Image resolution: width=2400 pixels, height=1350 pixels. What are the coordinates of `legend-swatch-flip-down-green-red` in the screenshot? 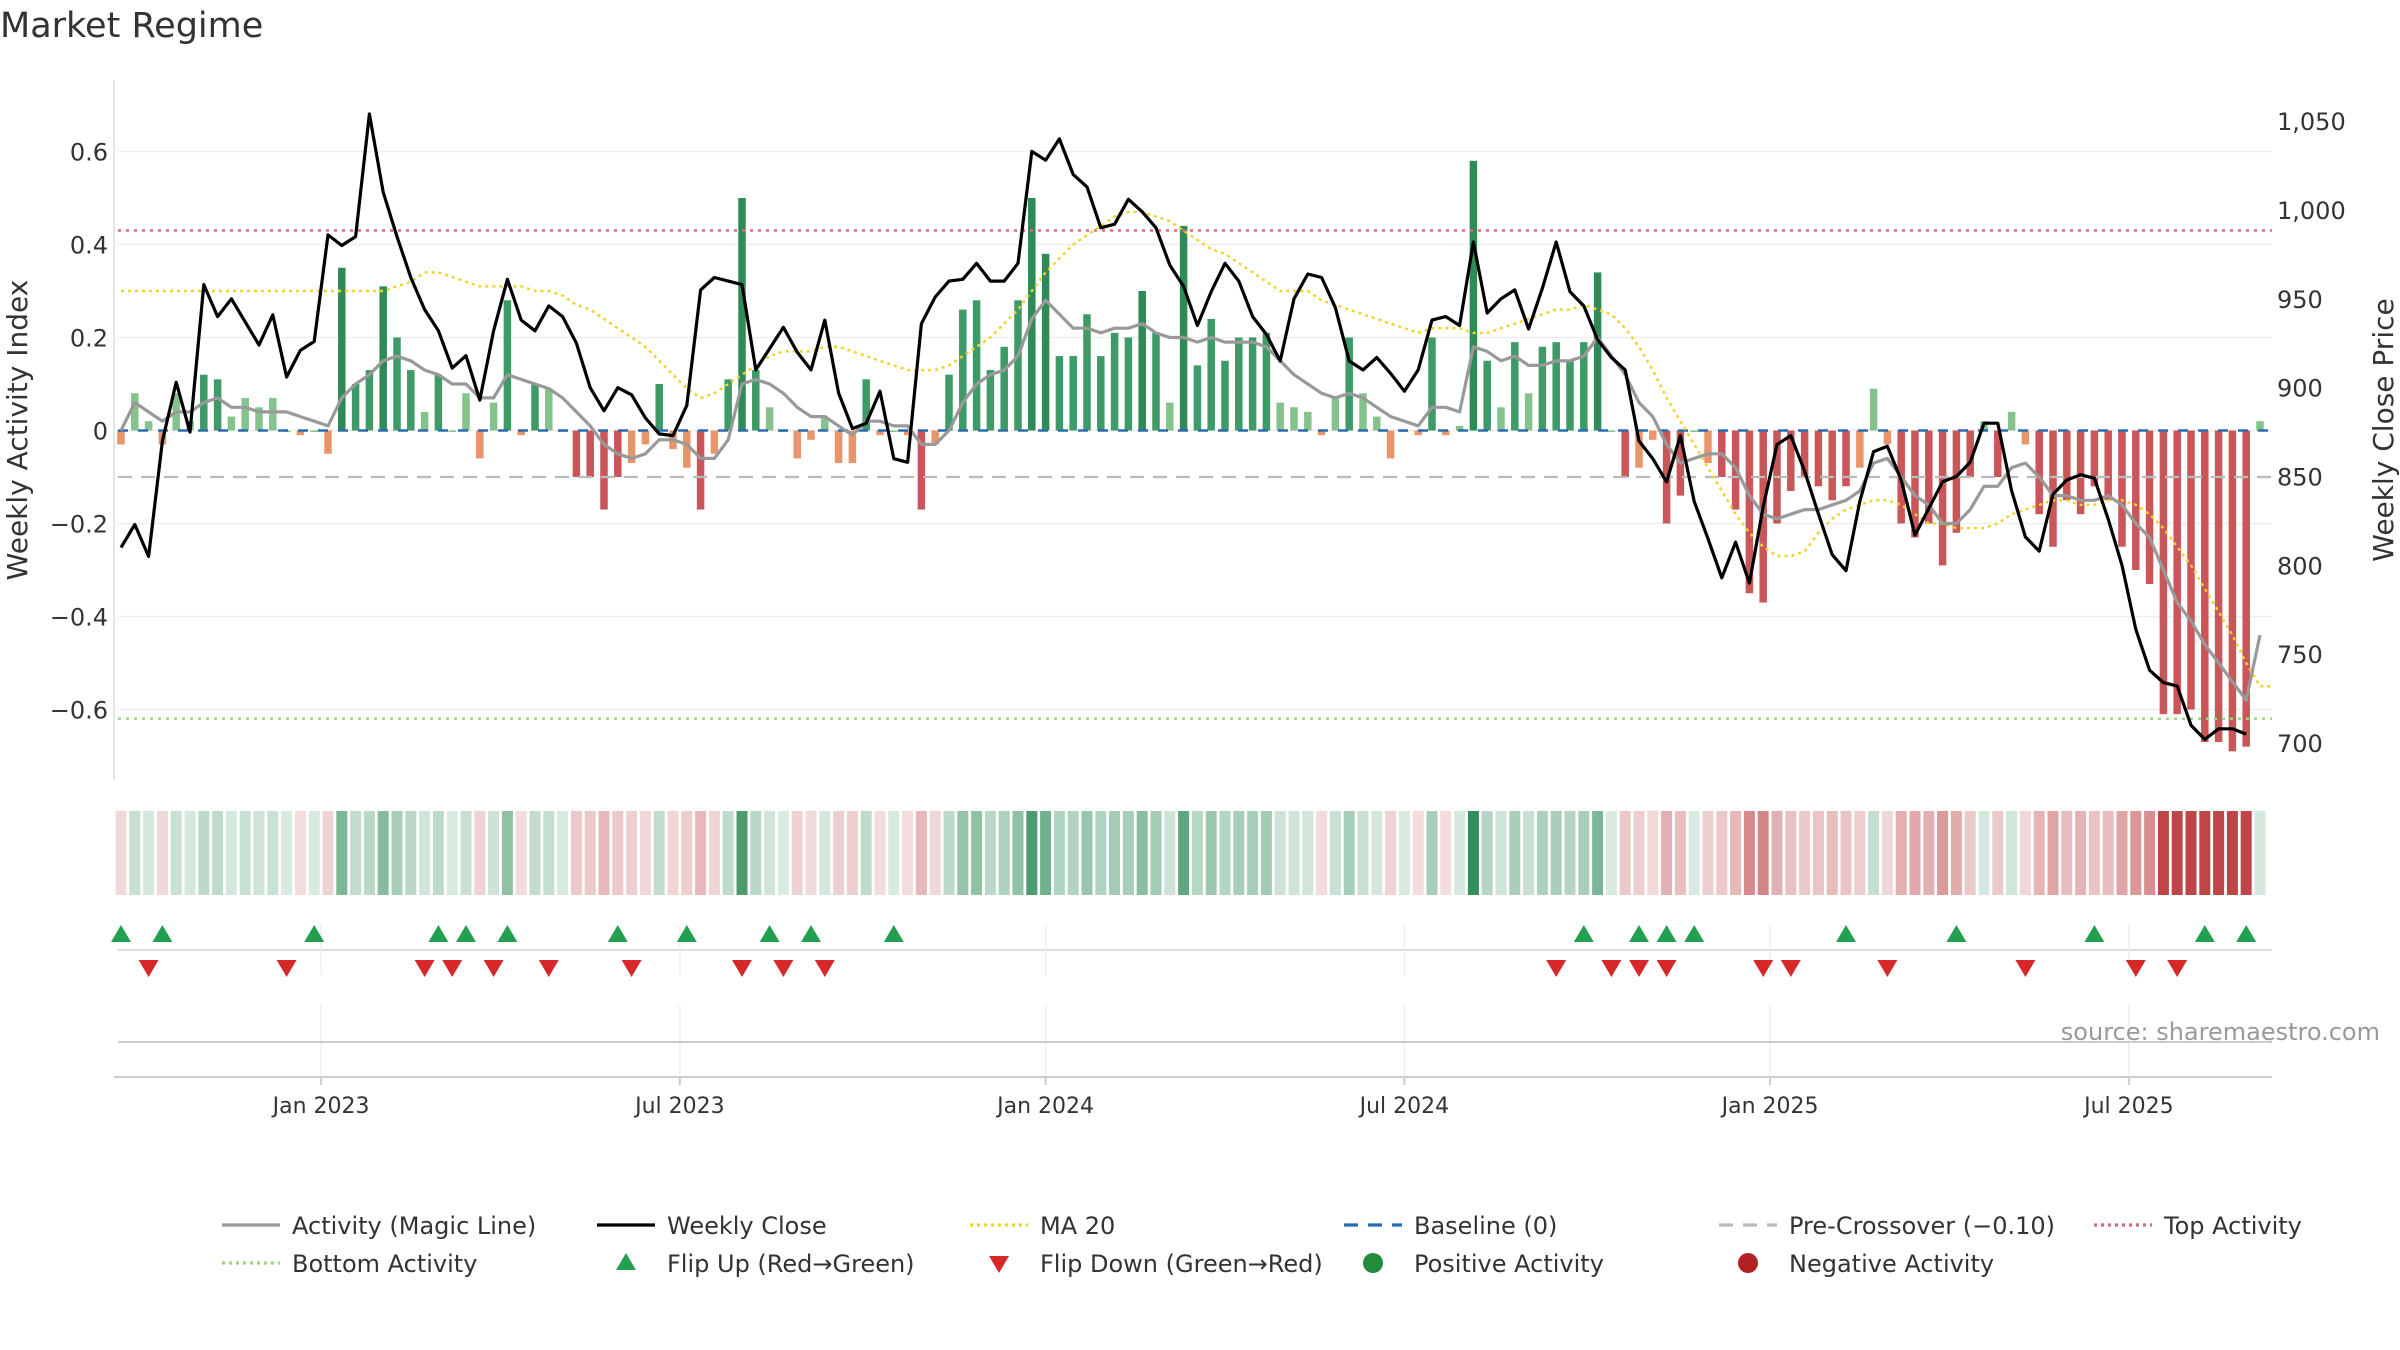 It's located at (999, 1264).